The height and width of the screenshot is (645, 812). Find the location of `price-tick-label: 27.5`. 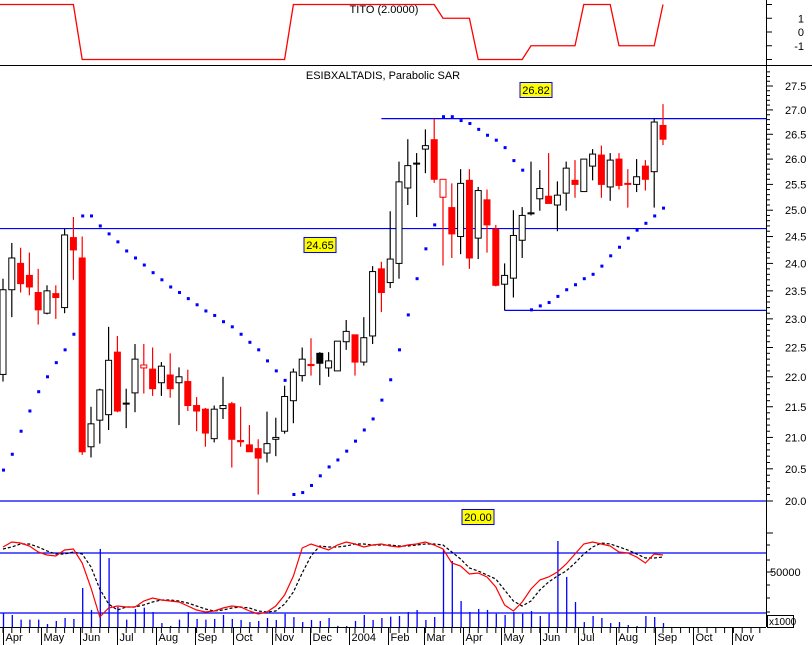

price-tick-label: 27.5 is located at coordinates (795, 87).